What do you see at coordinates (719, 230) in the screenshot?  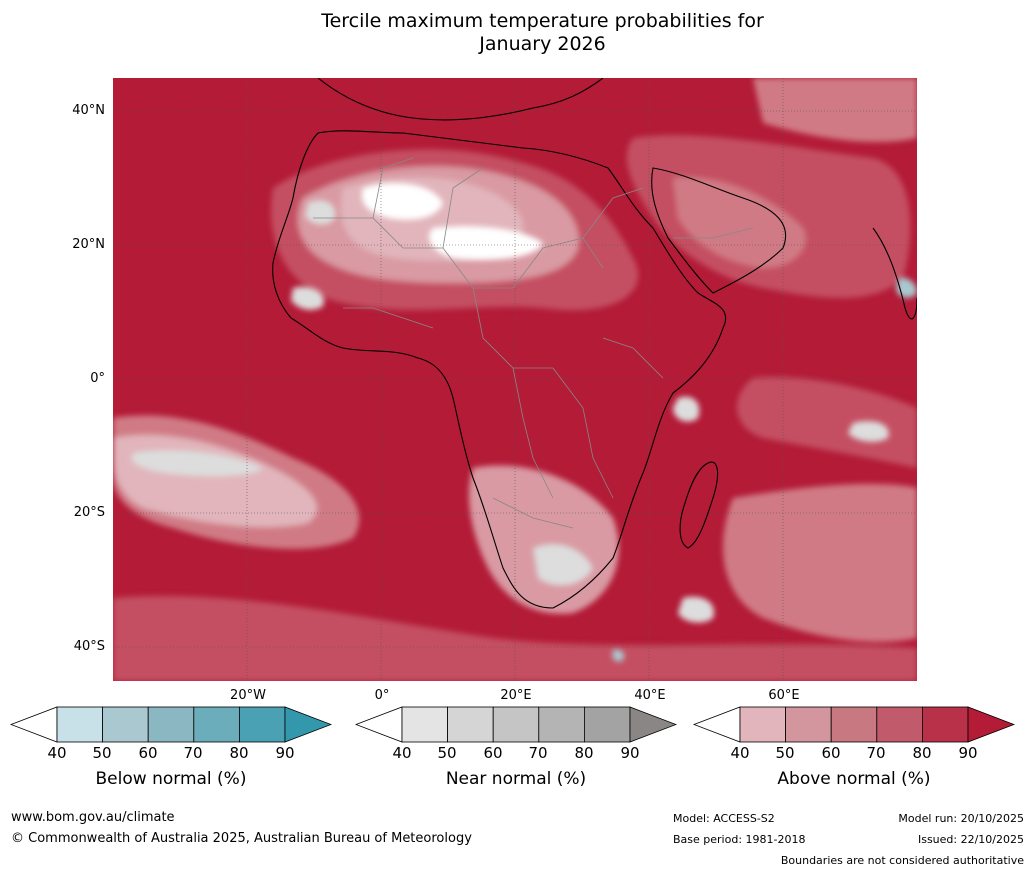 I see `arabia-coastline` at bounding box center [719, 230].